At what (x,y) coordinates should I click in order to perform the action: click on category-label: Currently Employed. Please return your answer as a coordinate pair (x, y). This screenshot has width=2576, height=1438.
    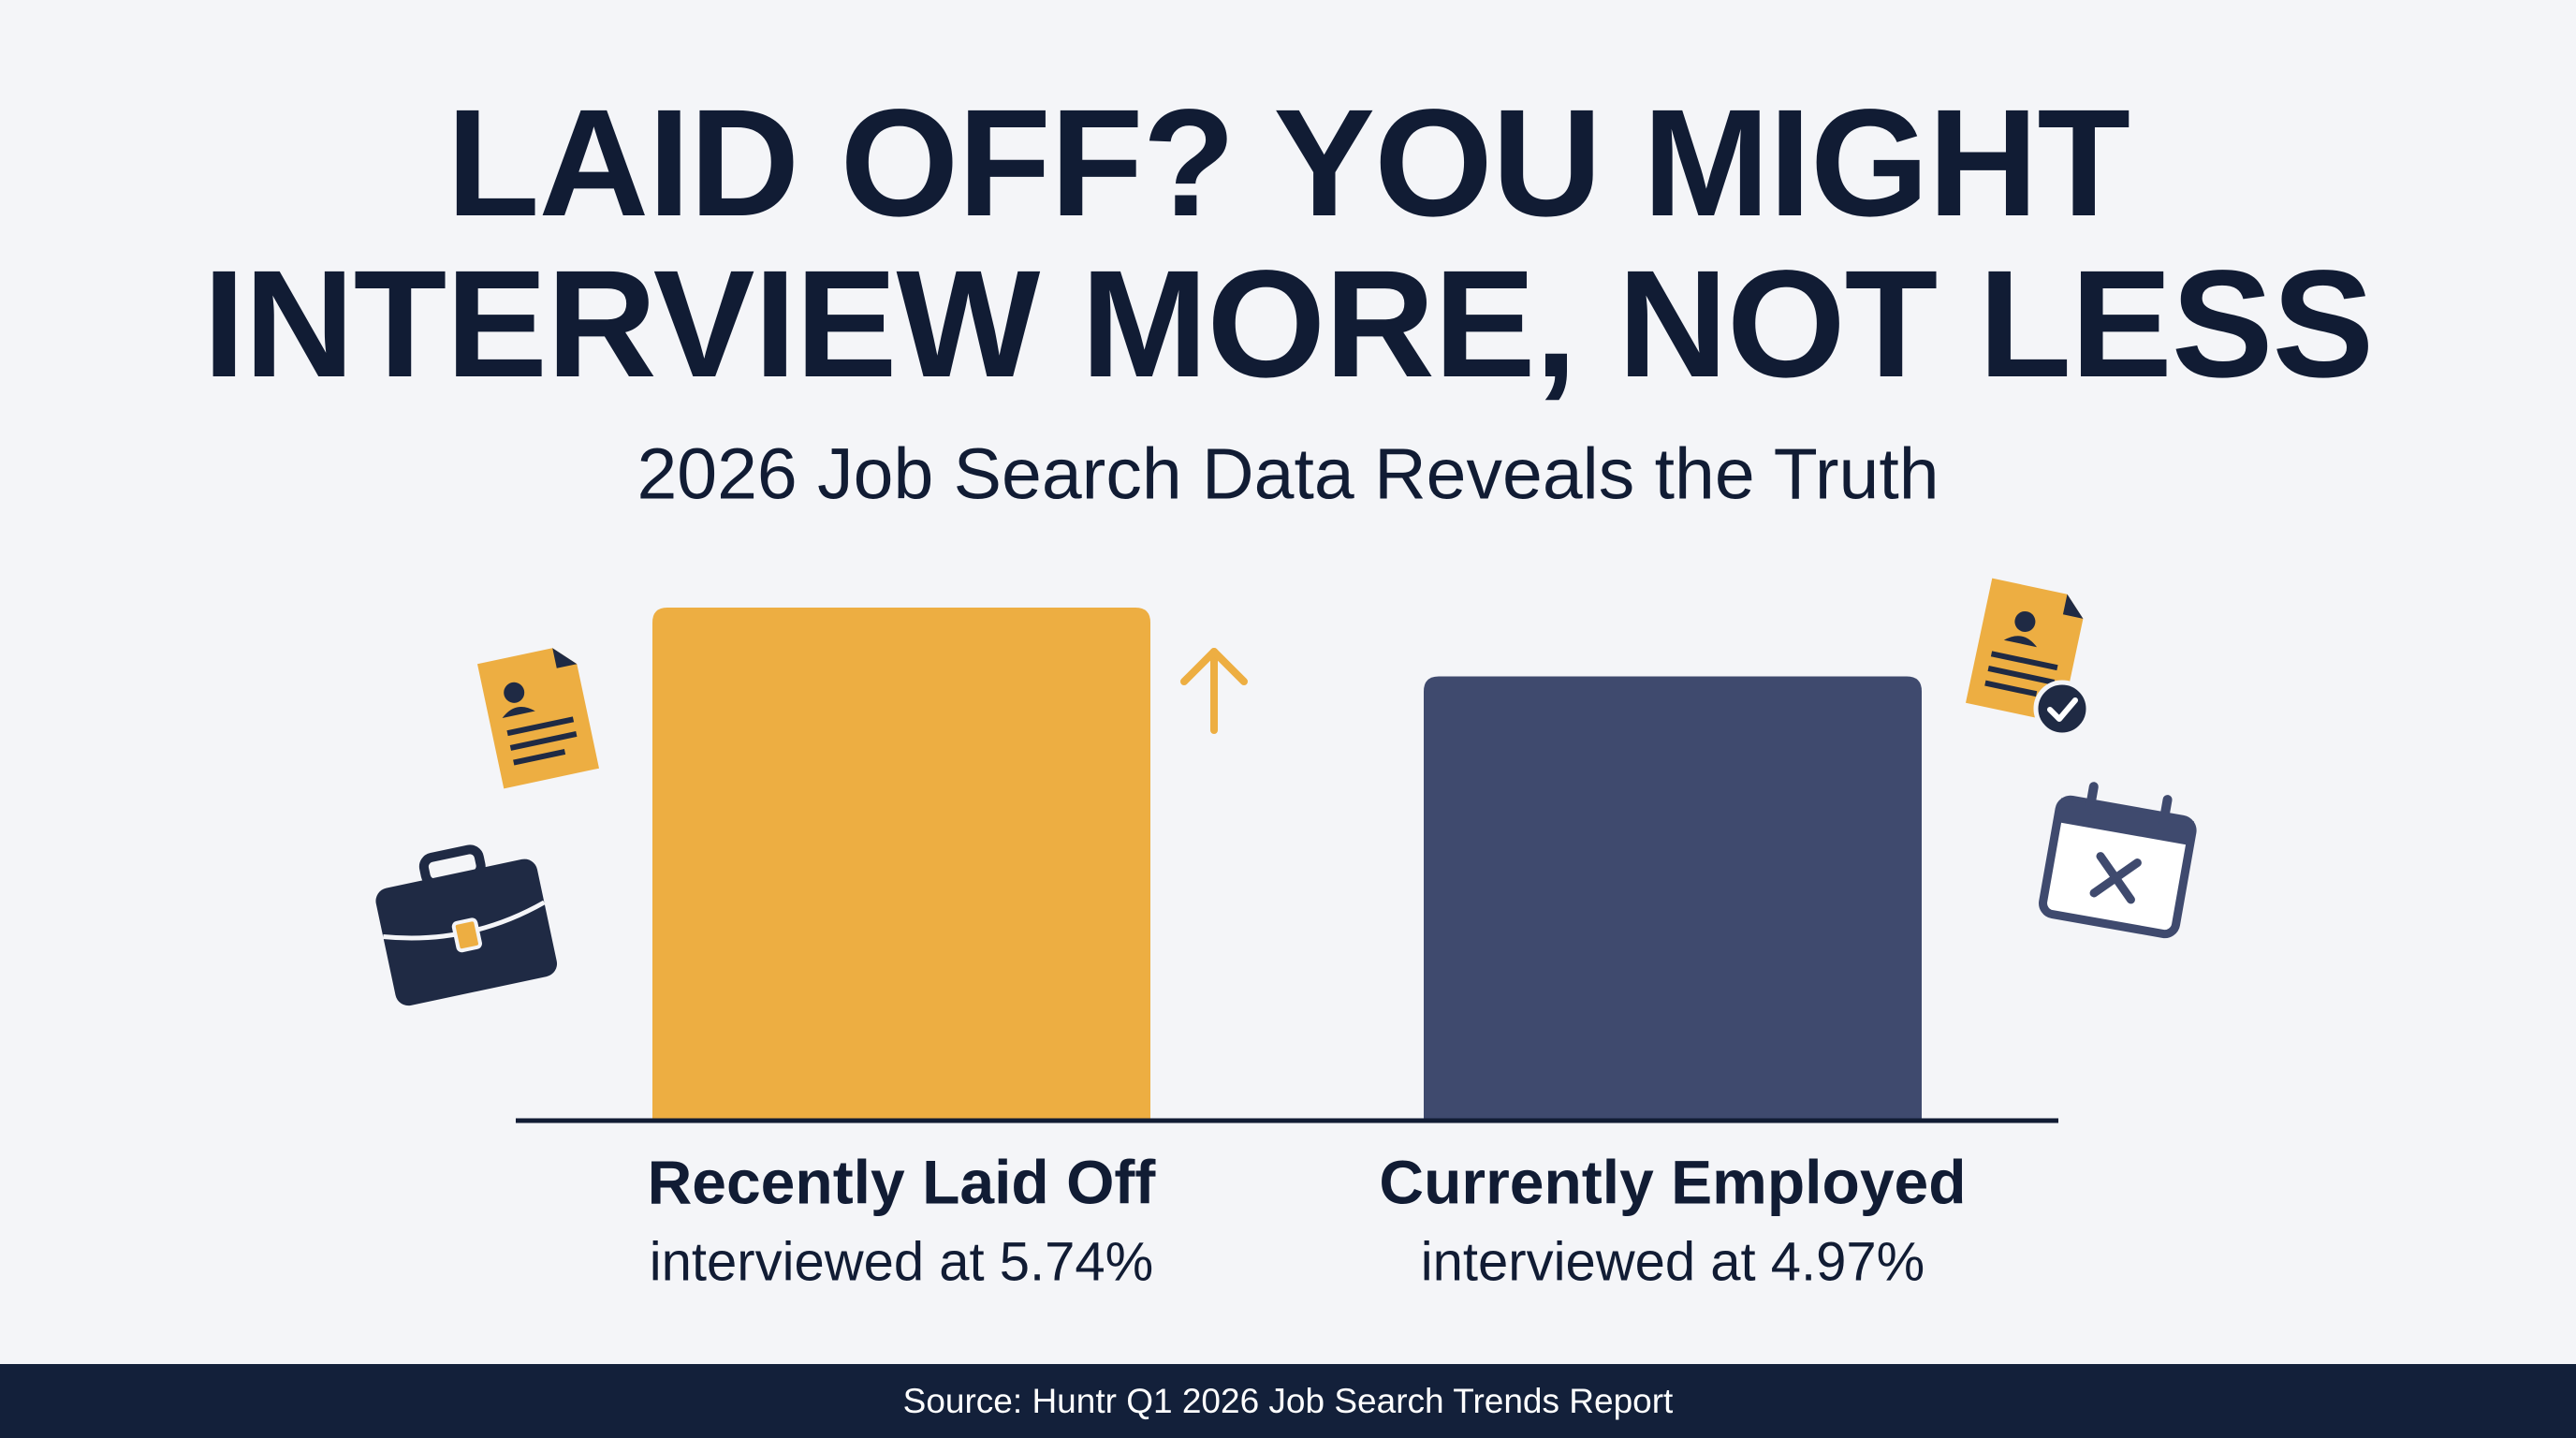
    Looking at the image, I should click on (1672, 1181).